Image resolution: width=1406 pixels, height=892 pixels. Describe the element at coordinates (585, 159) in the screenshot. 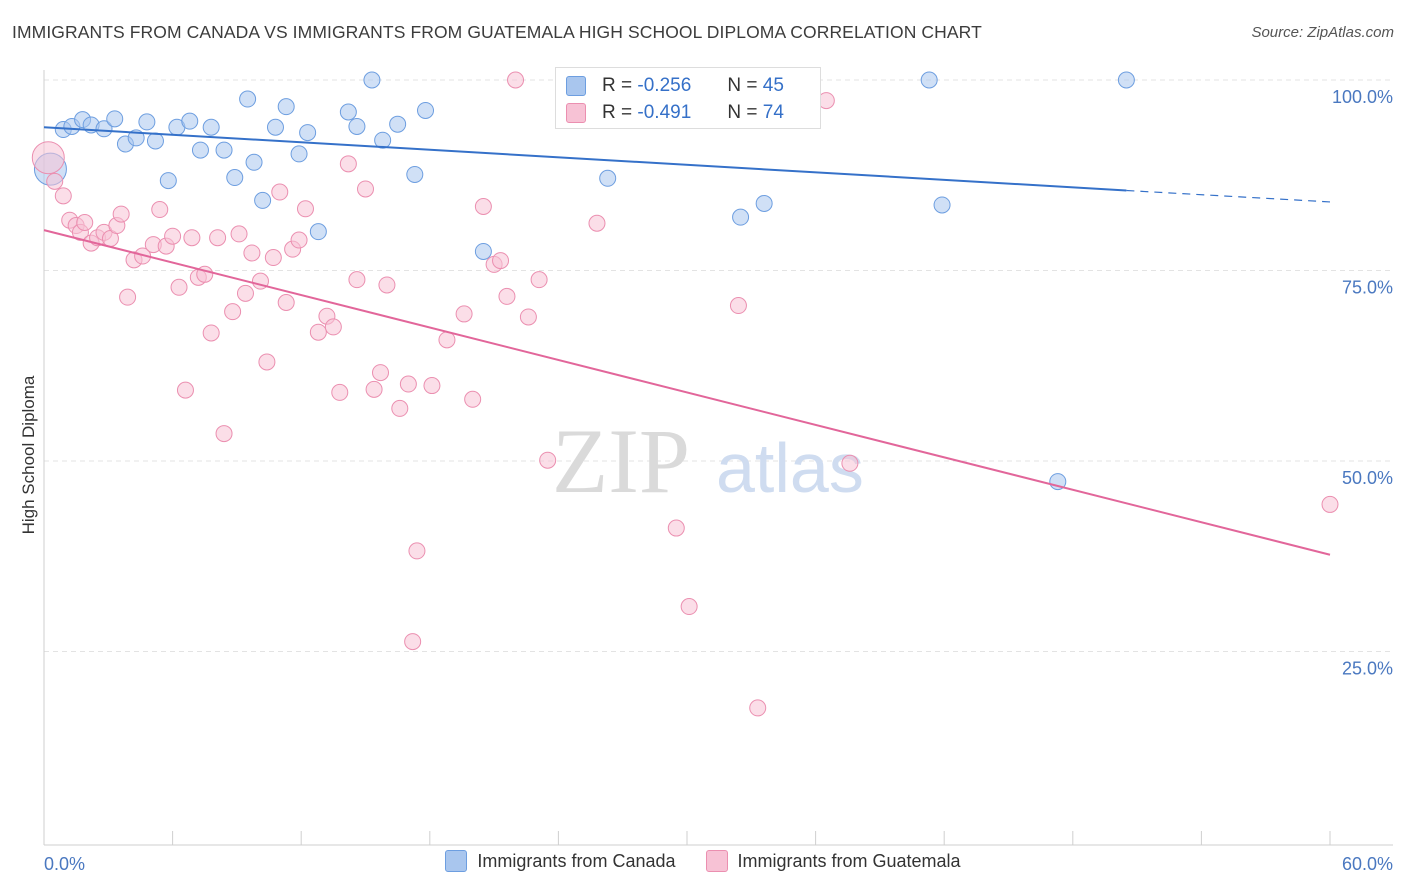

I see `trendline-canada` at that location.